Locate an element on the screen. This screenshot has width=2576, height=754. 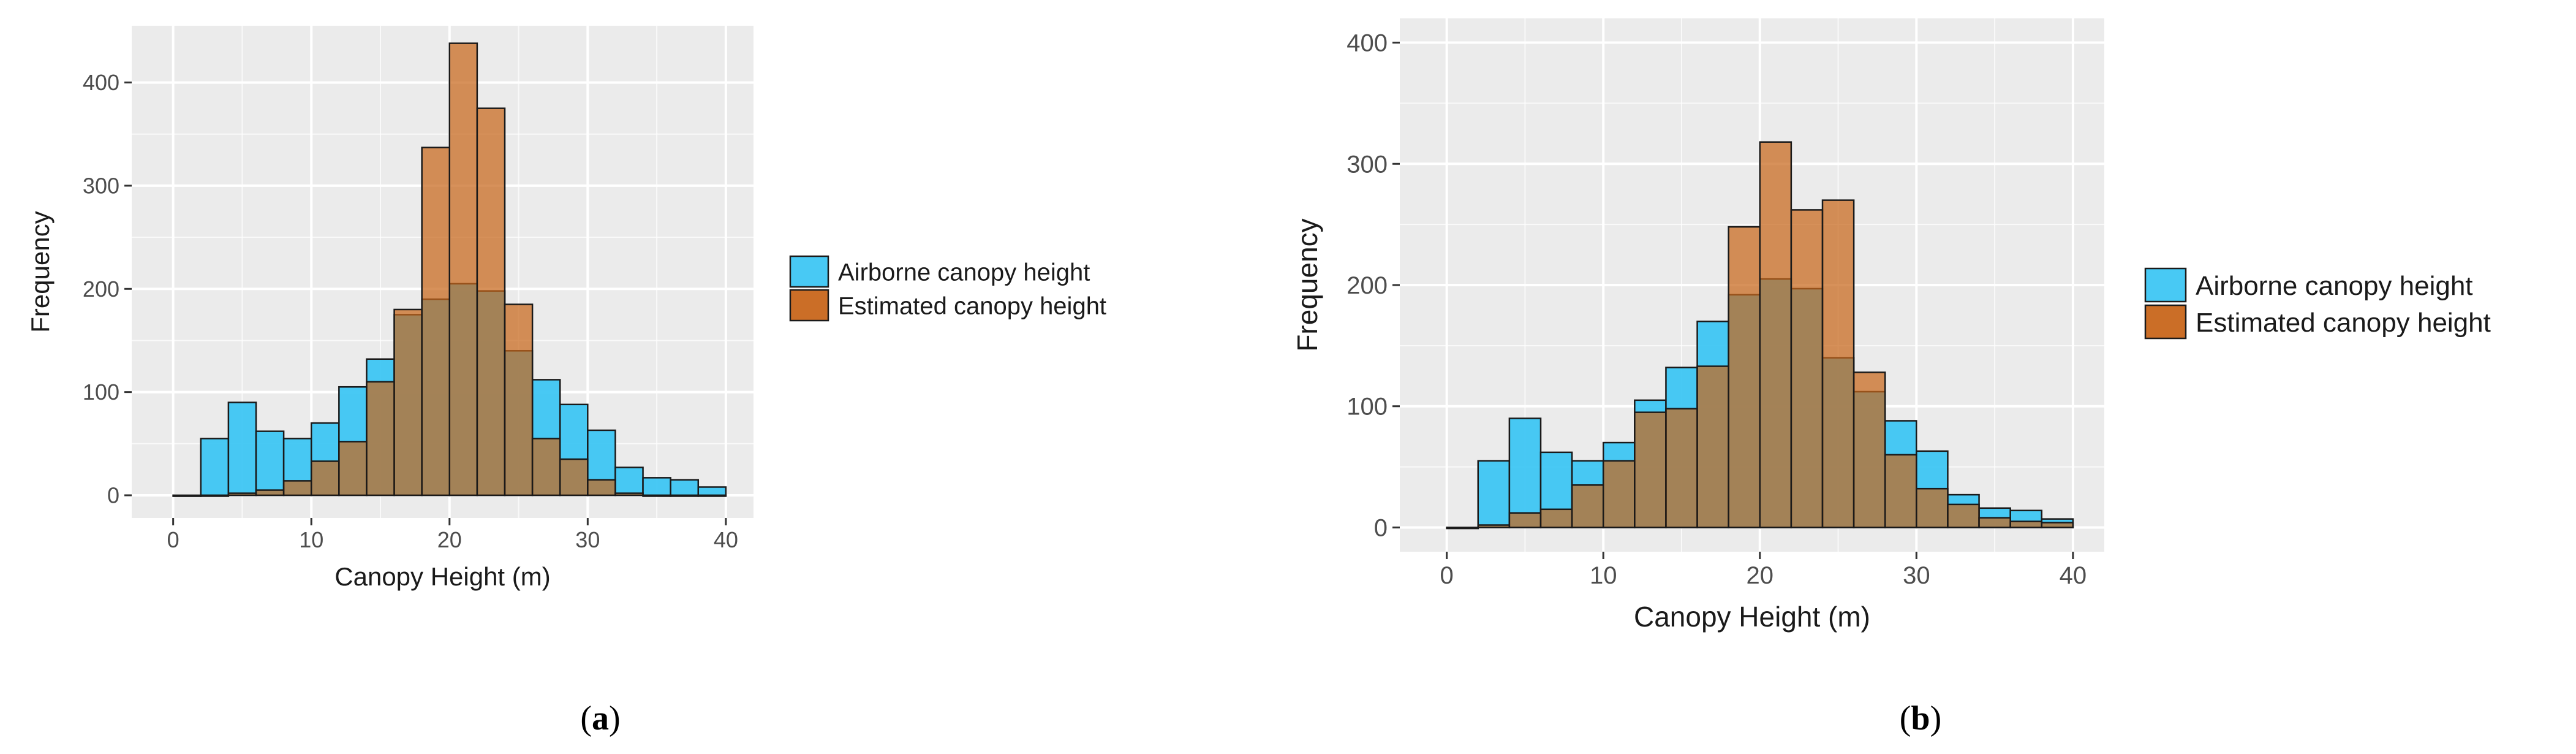
panel-caption: (a) is located at coordinates (600, 718).